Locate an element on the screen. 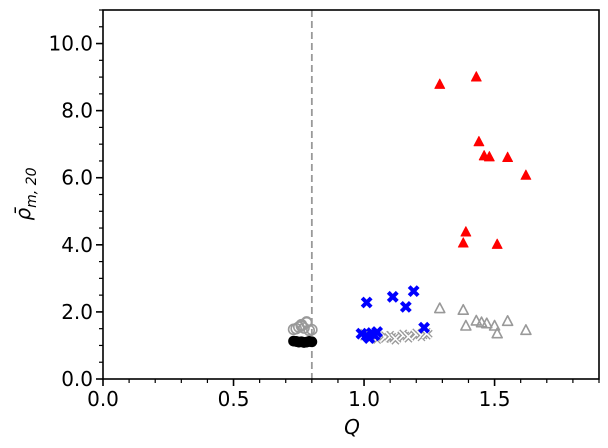 This screenshot has height=448, width=608. y-tick-label: 6.0 is located at coordinates (77, 178).